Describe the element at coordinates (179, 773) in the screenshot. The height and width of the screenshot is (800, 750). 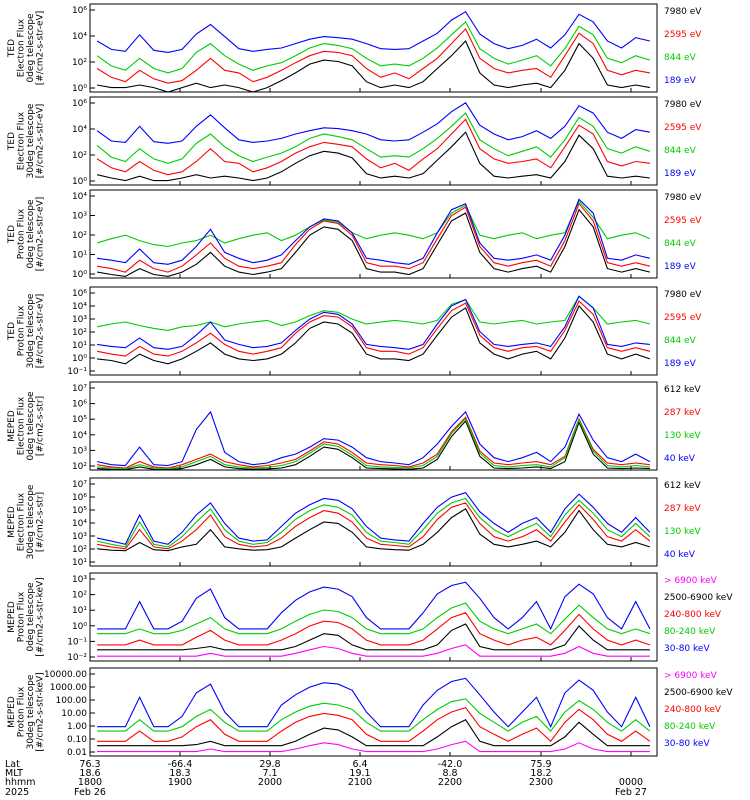
I see `mlt-value: 18.3` at that location.